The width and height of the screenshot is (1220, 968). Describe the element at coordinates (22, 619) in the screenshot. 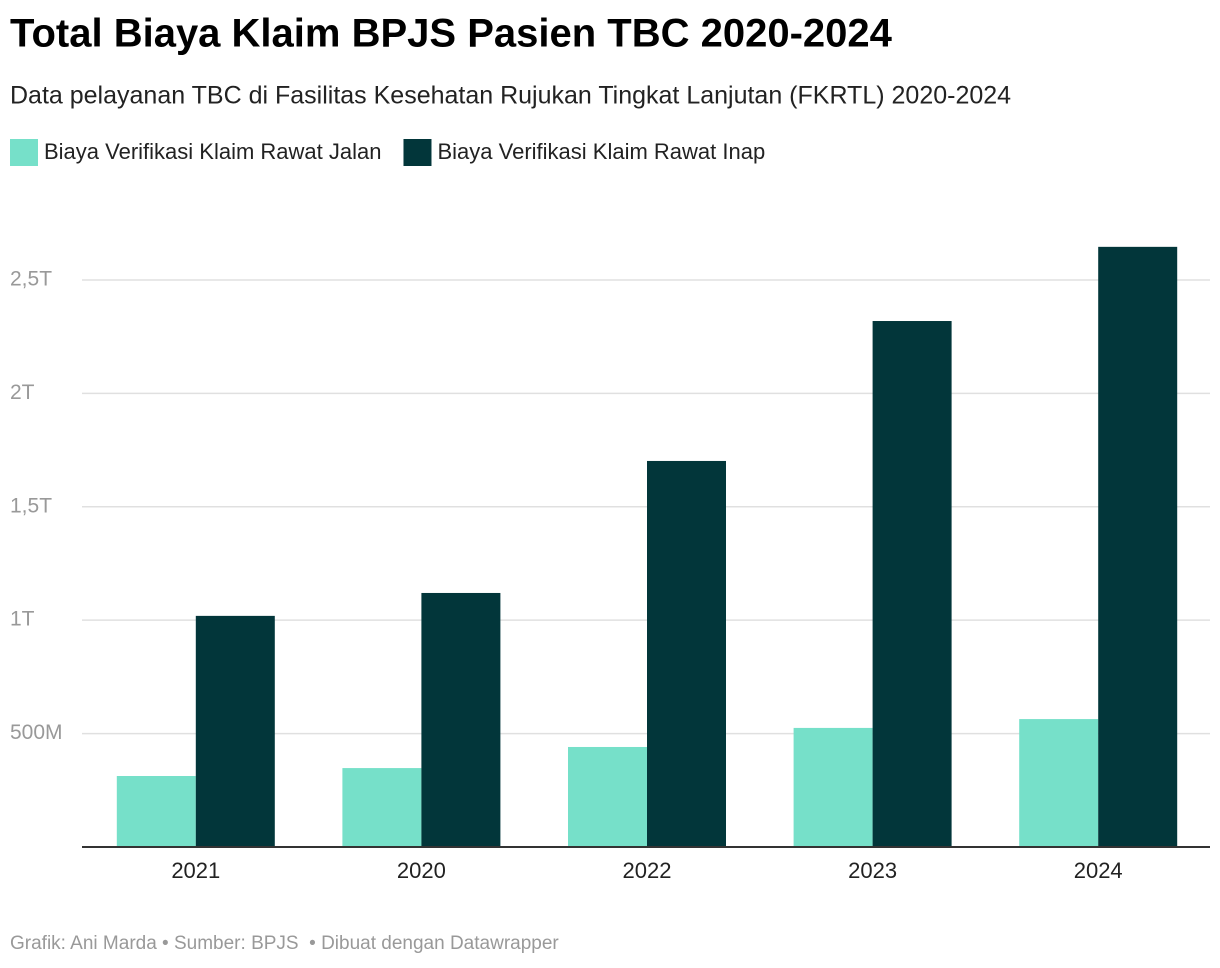

I see `y-tick-label: 1T` at that location.